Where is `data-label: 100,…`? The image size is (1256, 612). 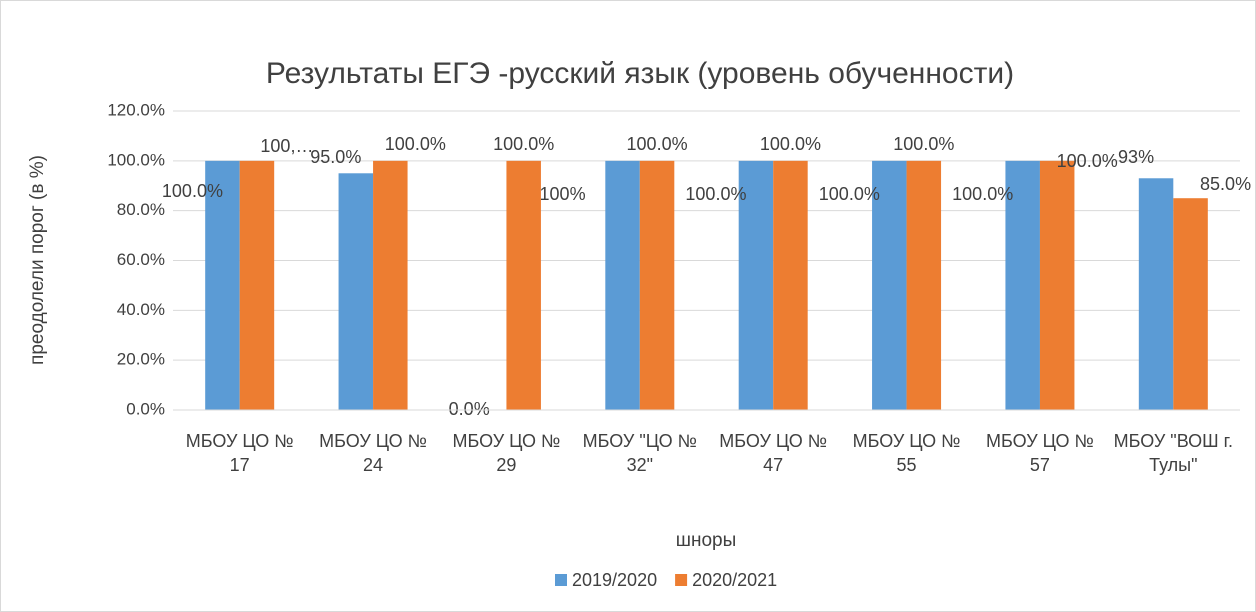 data-label: 100,… is located at coordinates (286, 146).